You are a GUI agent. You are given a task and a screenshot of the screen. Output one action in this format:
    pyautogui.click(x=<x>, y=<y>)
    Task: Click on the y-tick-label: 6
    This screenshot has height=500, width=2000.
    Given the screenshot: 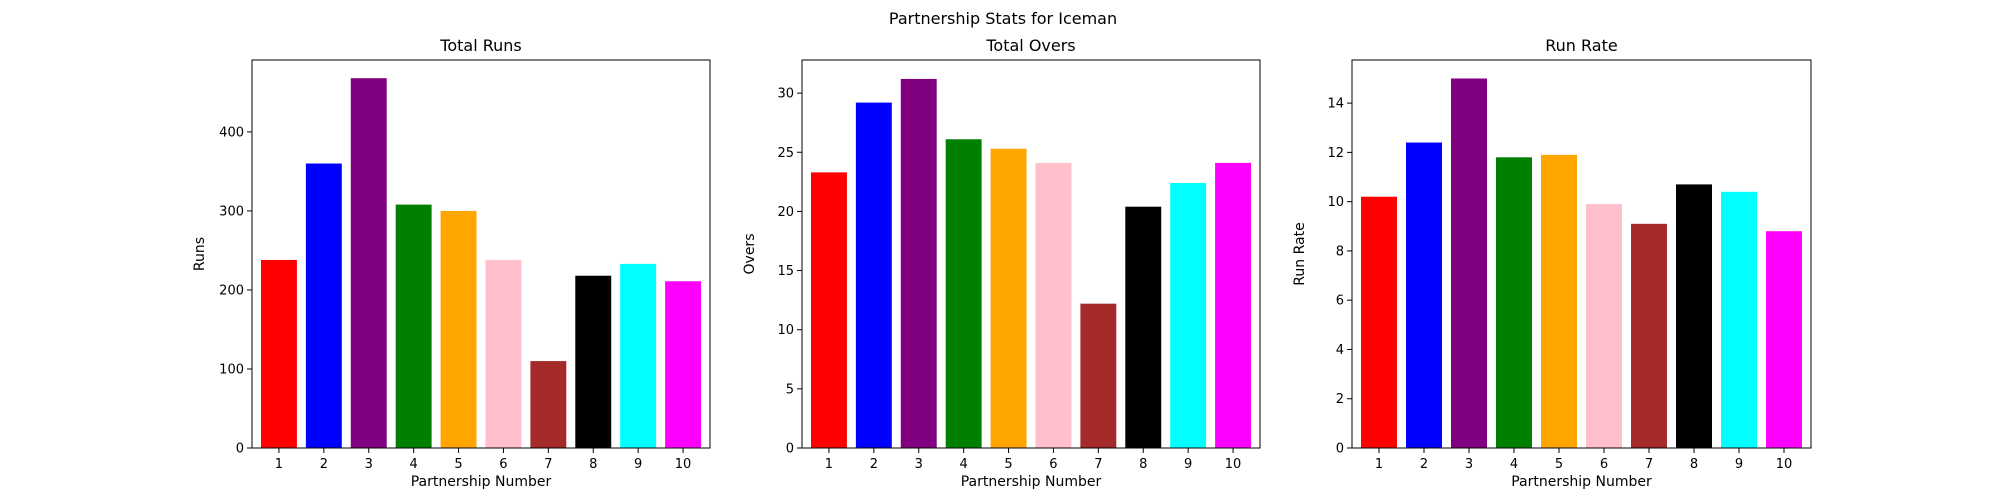 What is the action you would take?
    pyautogui.click(x=1340, y=301)
    